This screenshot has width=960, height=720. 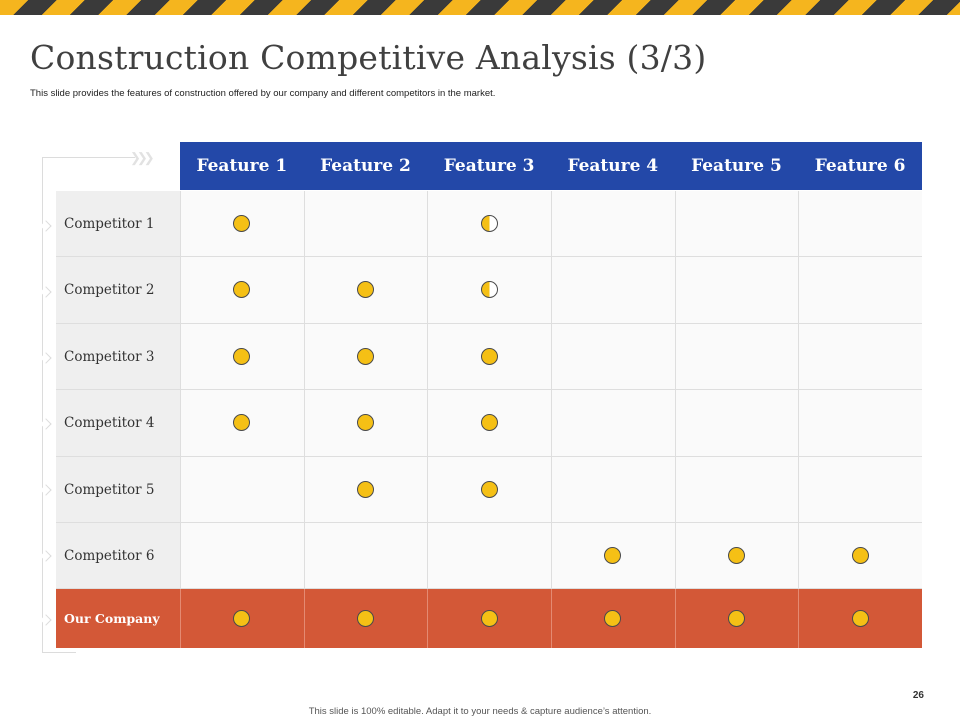 What do you see at coordinates (118, 490) in the screenshot?
I see `row-label: Competitor 5` at bounding box center [118, 490].